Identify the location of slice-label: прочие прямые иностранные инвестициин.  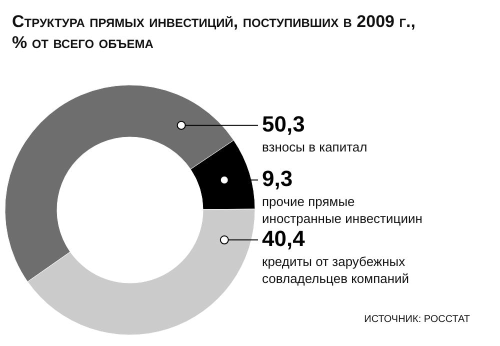
(342, 210).